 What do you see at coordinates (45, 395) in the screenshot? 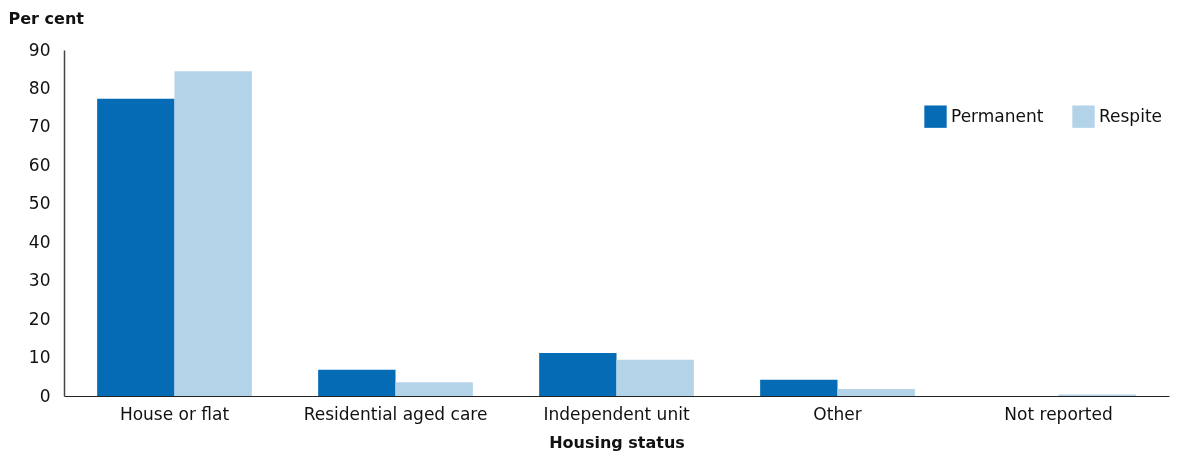
I see `y-tick-label: 0` at bounding box center [45, 395].